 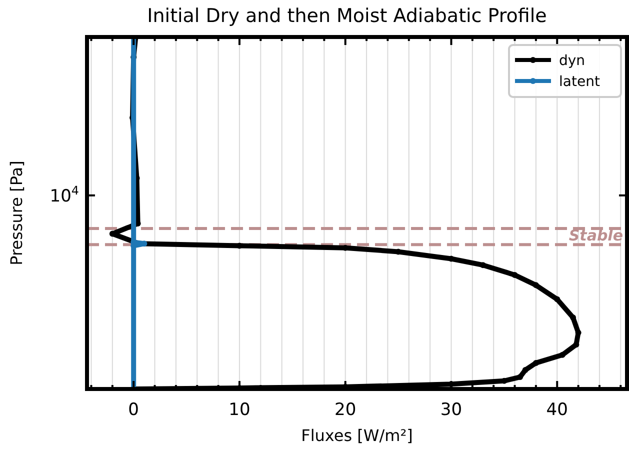 What do you see at coordinates (451, 410) in the screenshot?
I see `x-tick-label: 30` at bounding box center [451, 410].